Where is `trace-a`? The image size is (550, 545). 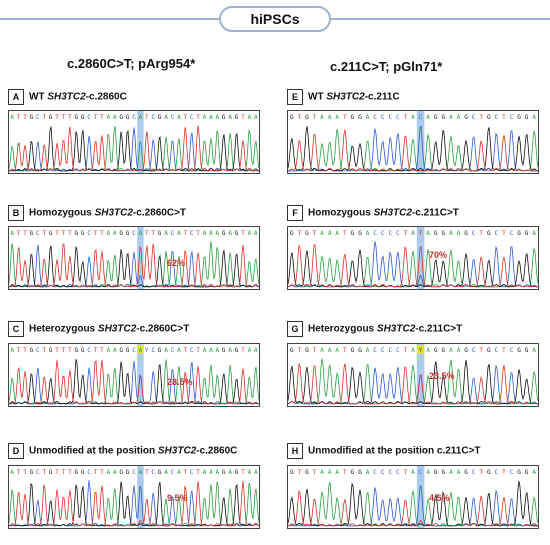 trace-a is located at coordinates (413, 268).